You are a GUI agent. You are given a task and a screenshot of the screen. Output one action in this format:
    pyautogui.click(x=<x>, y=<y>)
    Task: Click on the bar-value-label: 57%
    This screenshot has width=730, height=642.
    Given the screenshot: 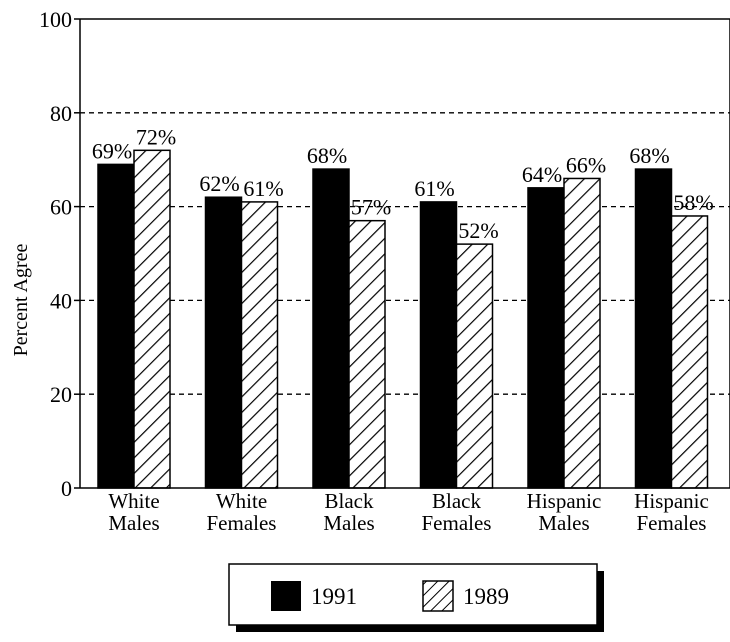 What is the action you would take?
    pyautogui.click(x=371, y=207)
    